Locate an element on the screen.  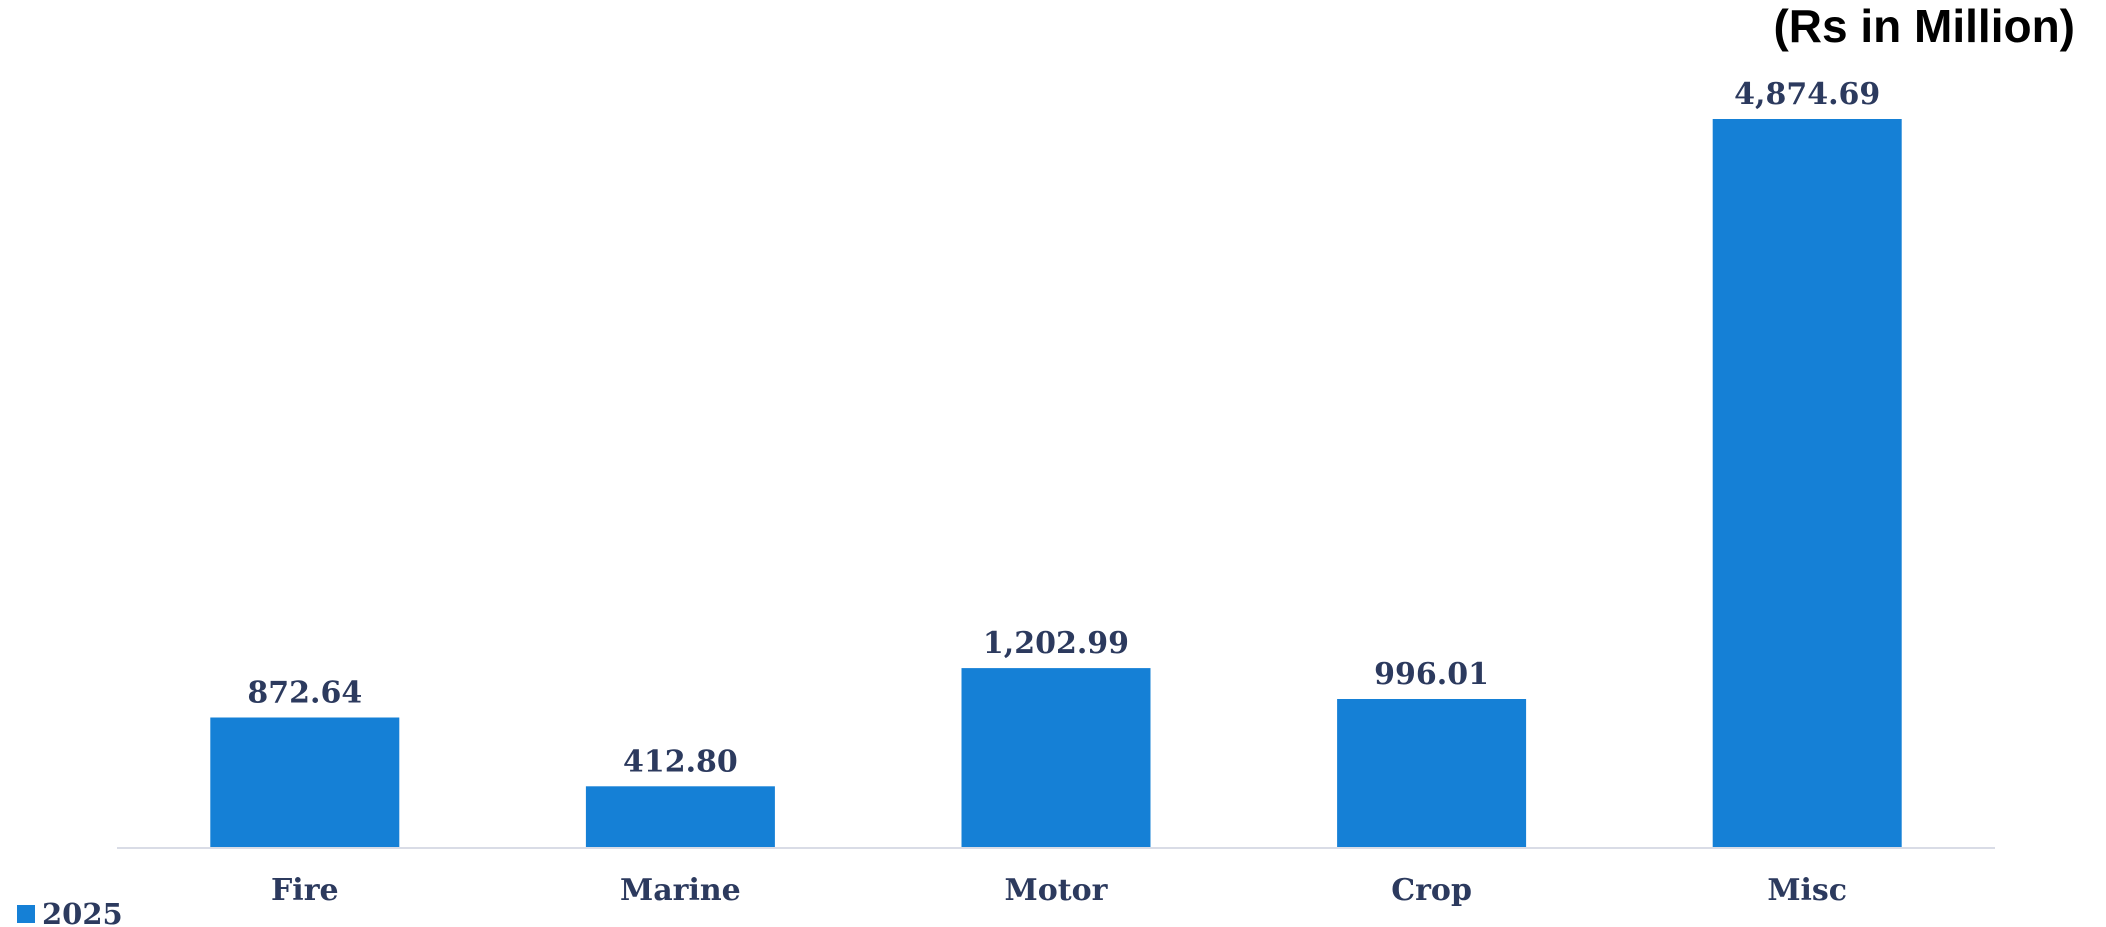
value-label-misc: 4,874.69 is located at coordinates (1807, 94).